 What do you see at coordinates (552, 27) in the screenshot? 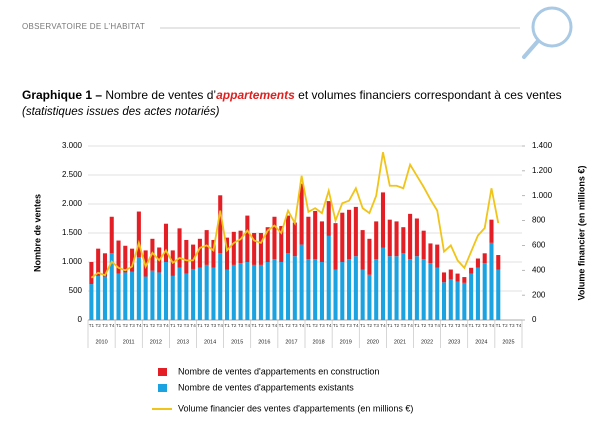
I see `magnifier-icon` at bounding box center [552, 27].